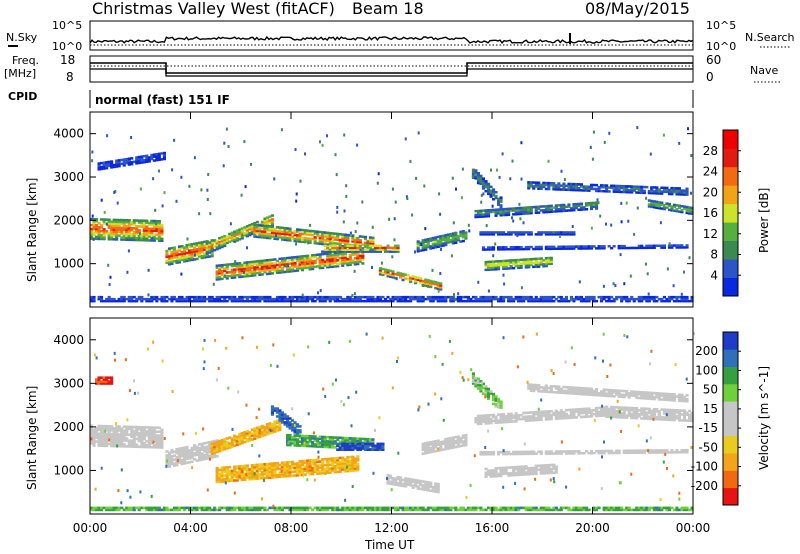 The width and height of the screenshot is (800, 554). What do you see at coordinates (721, 46) in the screenshot?
I see `noise-tick-bottom-right: 10^0` at bounding box center [721, 46].